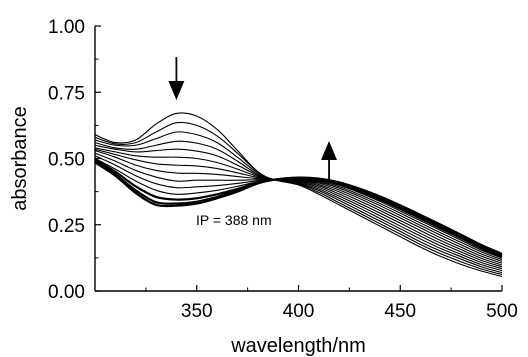  What do you see at coordinates (176, 90) in the screenshot?
I see `arrow-down-icon` at bounding box center [176, 90].